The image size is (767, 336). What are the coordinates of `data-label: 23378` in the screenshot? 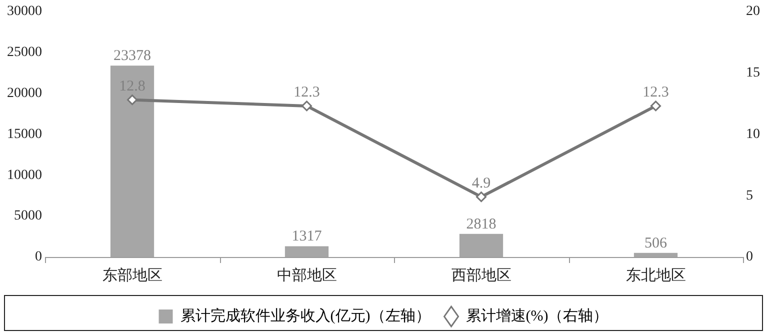 It's located at (132, 56).